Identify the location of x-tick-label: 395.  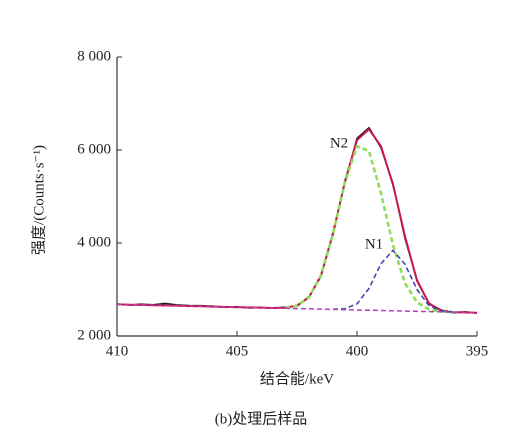
(477, 351).